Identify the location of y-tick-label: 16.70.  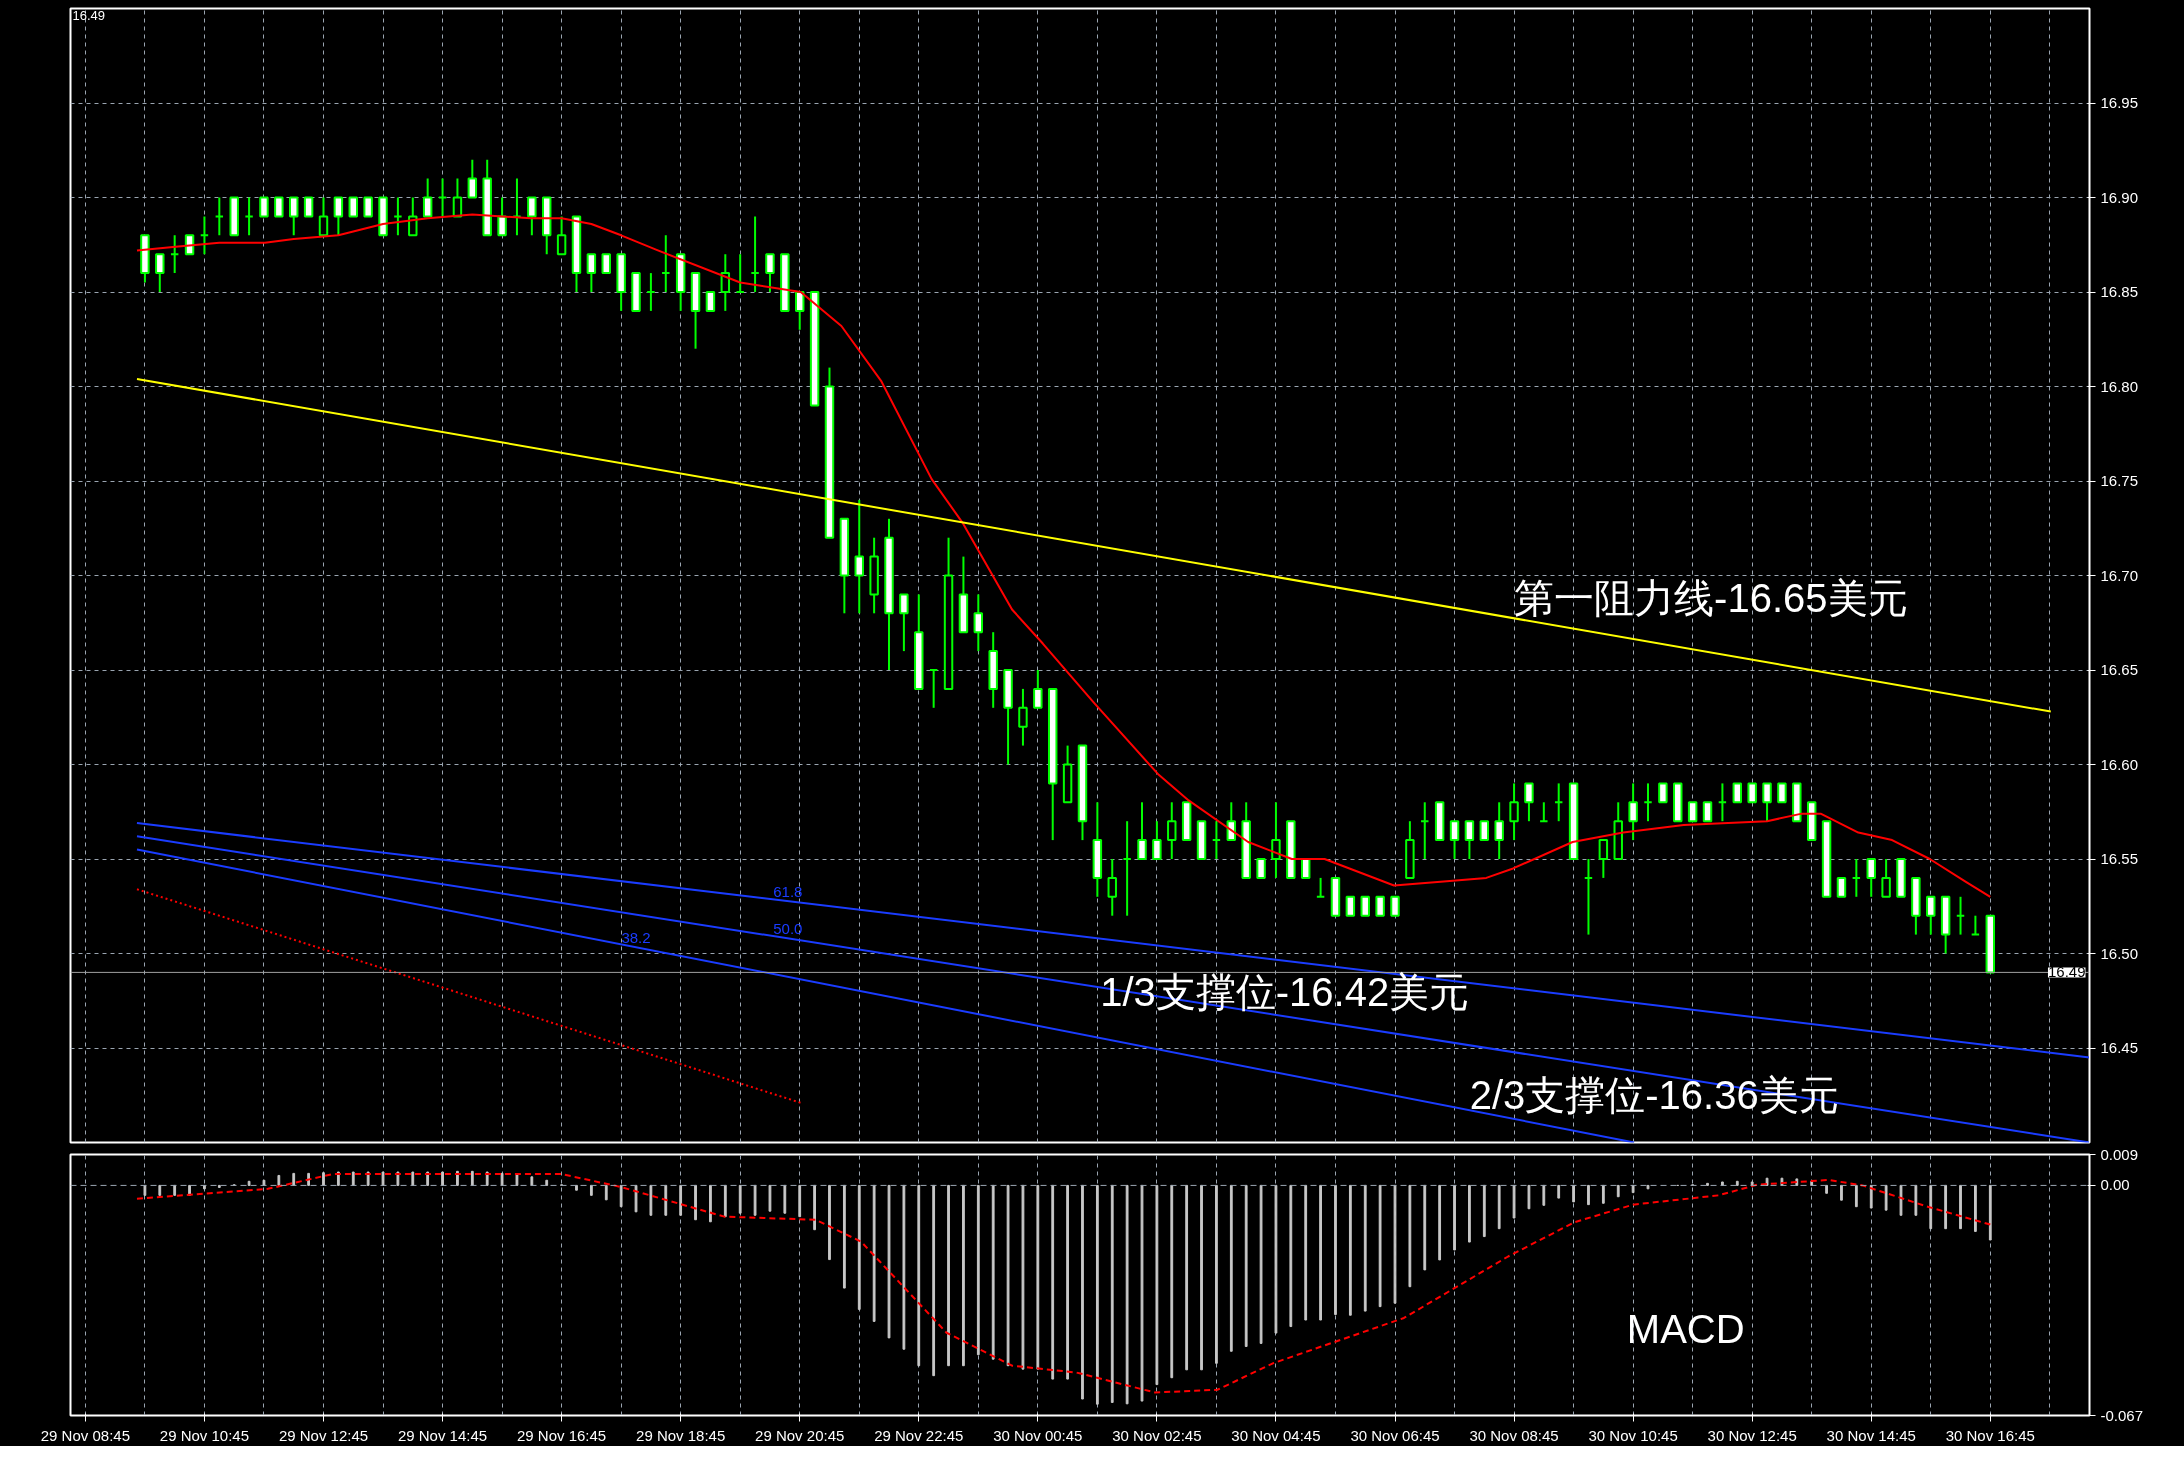
(2119, 575).